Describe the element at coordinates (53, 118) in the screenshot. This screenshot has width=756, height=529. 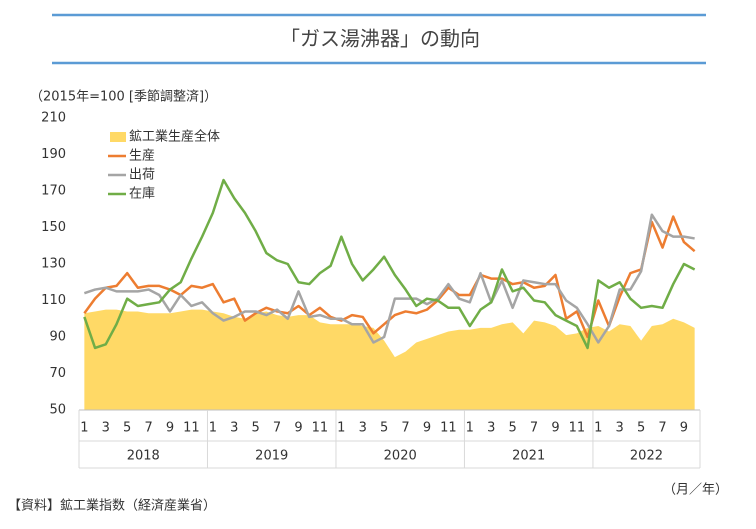
I see `y-tick-label: 210` at that location.